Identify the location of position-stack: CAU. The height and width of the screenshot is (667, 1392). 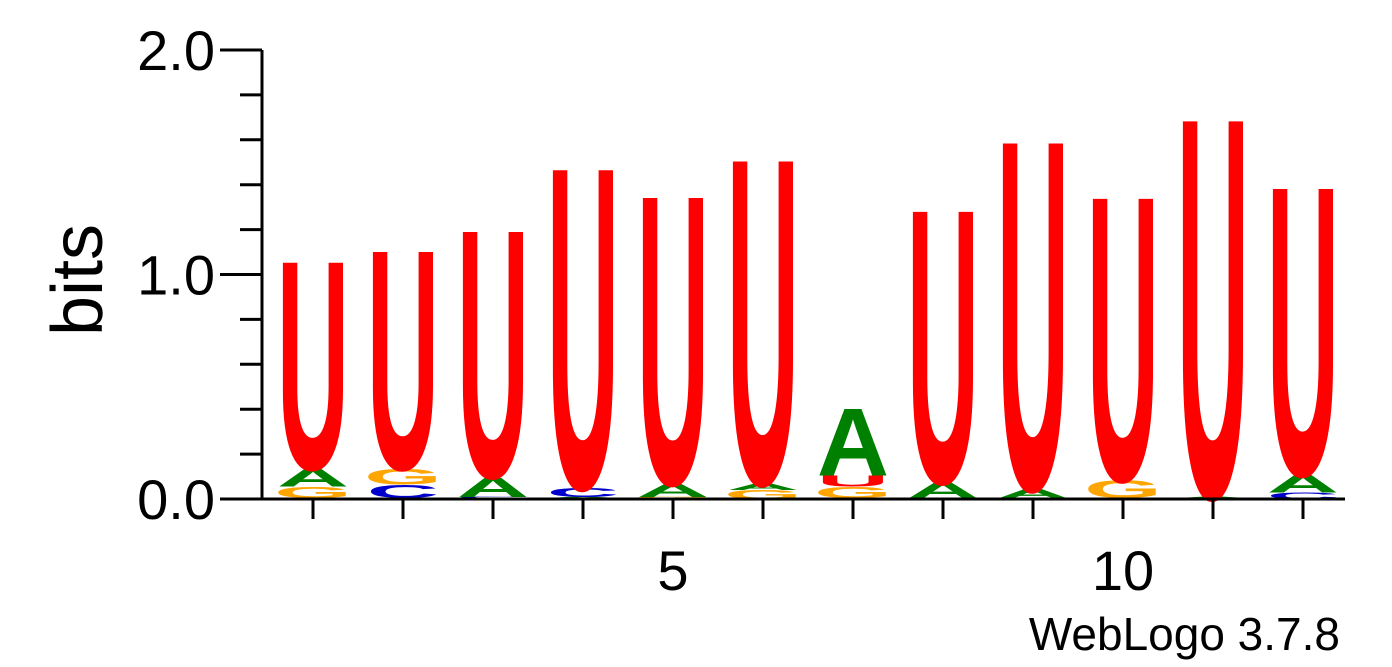
(1303, 330).